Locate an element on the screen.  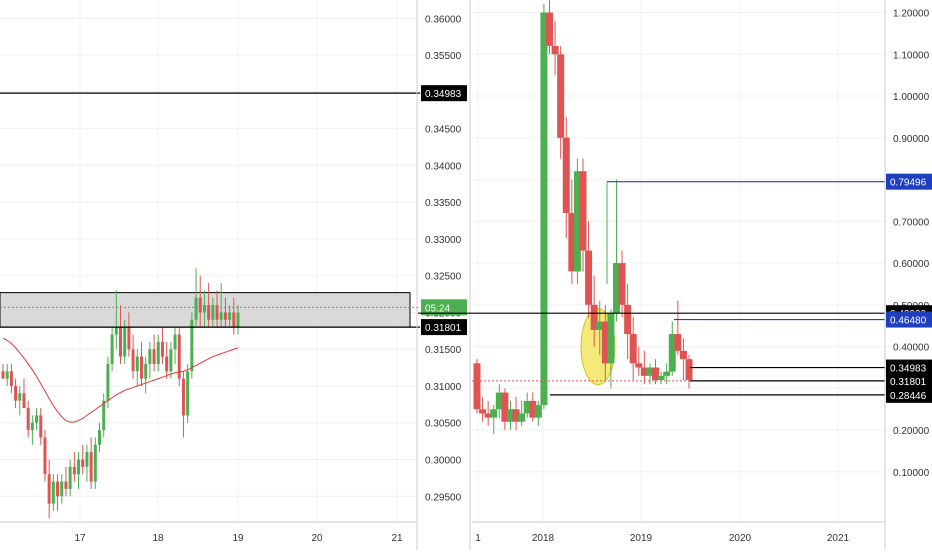
right-level-label-text: 0.79496 is located at coordinates (908, 183).